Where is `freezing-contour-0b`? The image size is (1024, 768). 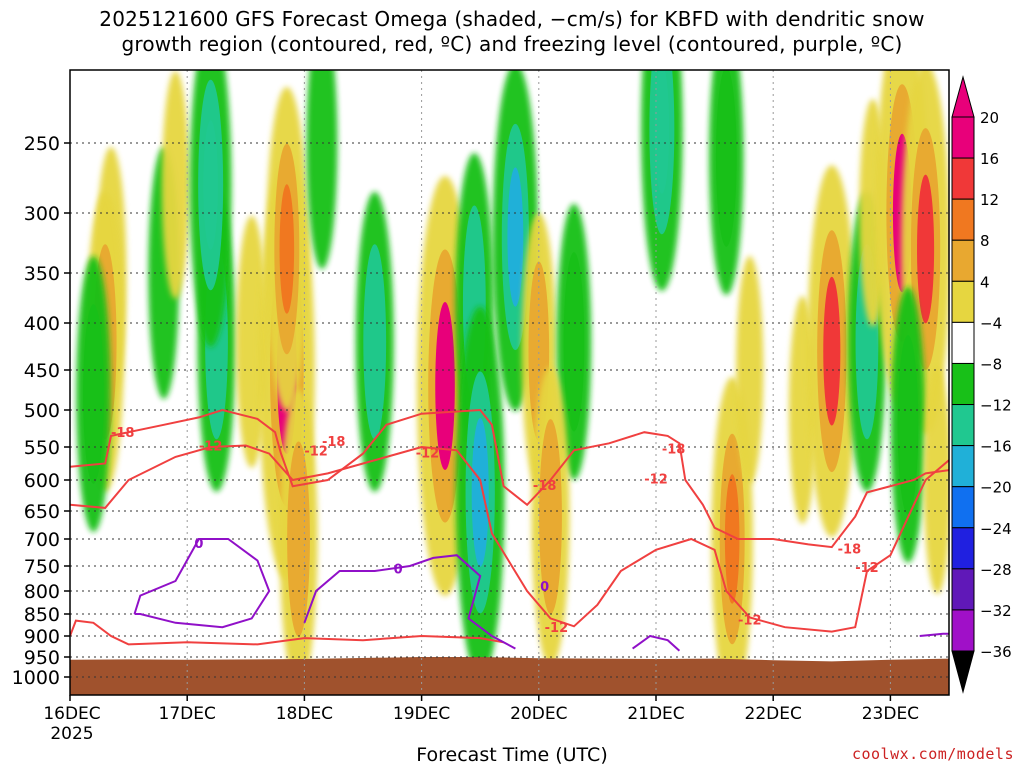 freezing-contour-0b is located at coordinates (409, 602).